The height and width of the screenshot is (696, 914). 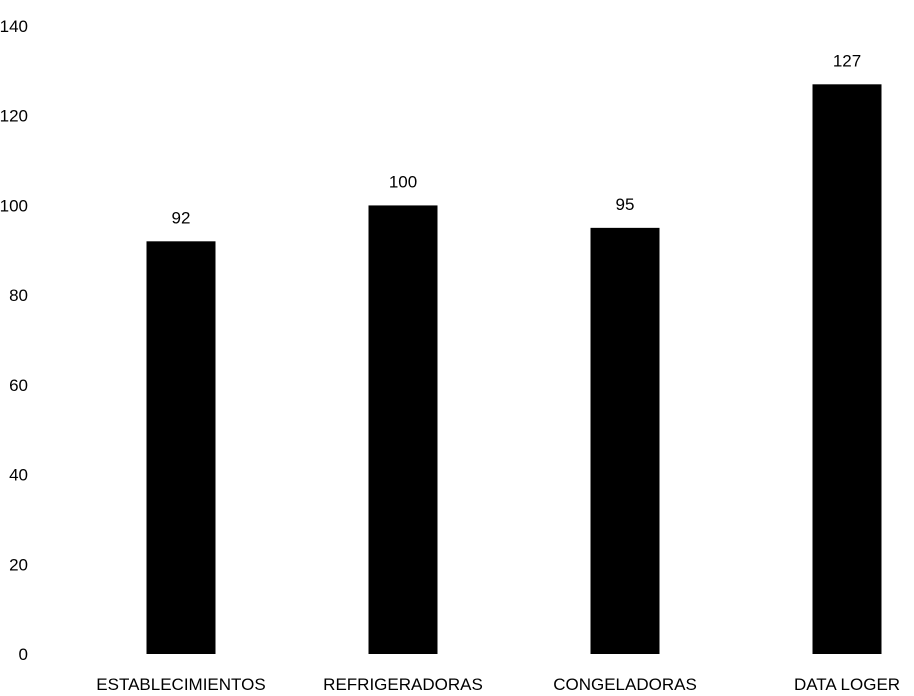 What do you see at coordinates (180, 684) in the screenshot?
I see `x-category-label: ESTABLECIMIENTOS` at bounding box center [180, 684].